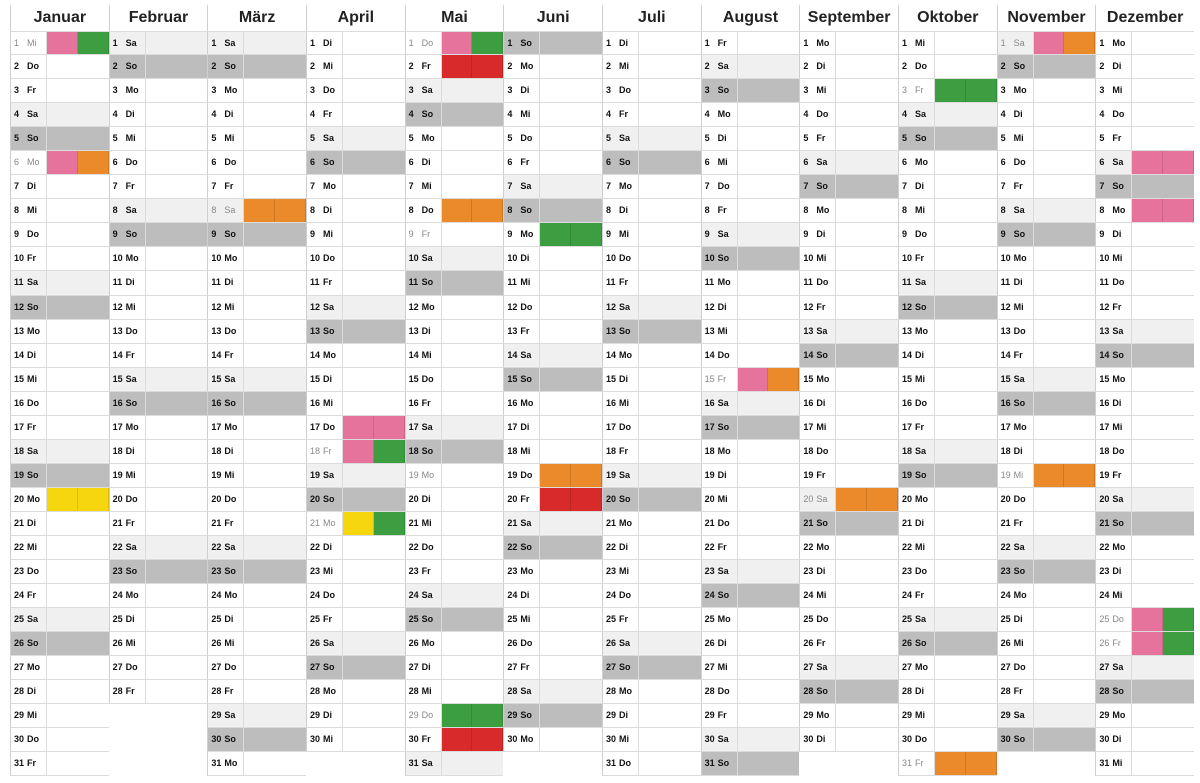 Image resolution: width=1200 pixels, height=783 pixels. What do you see at coordinates (750, 572) in the screenshot?
I see `day-cell: 23 Sa` at bounding box center [750, 572].